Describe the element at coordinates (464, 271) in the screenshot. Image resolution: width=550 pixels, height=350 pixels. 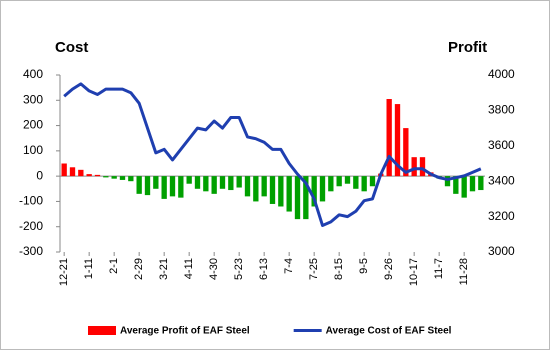
I see `x-tick-label: 11-28` at that location.